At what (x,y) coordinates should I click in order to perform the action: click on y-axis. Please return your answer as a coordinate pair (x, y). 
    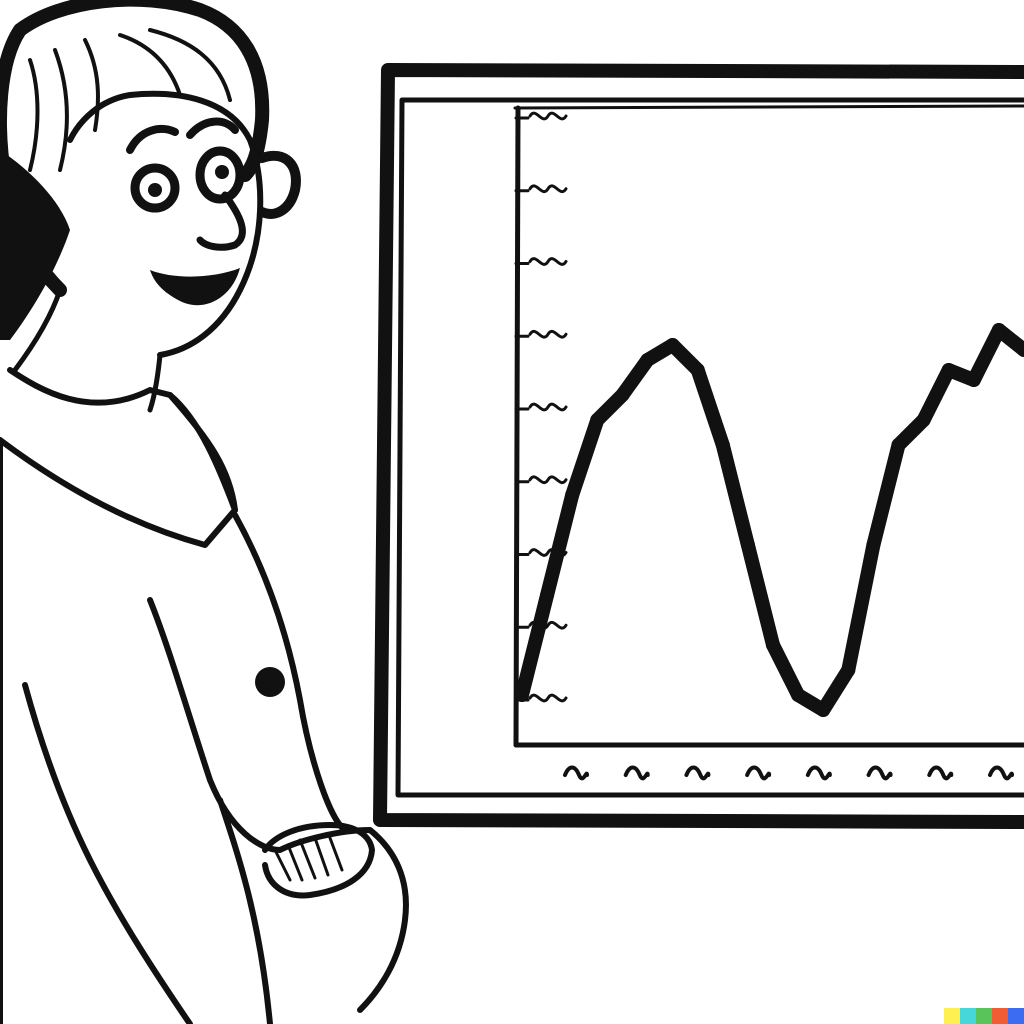
    Looking at the image, I should click on (517, 426).